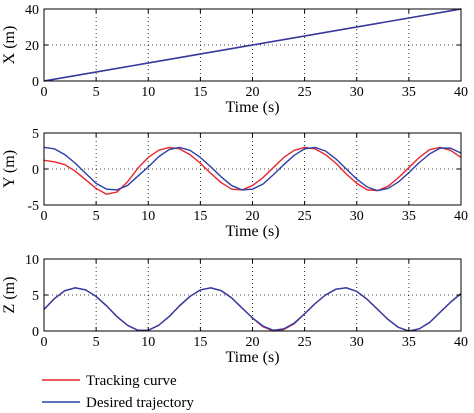  What do you see at coordinates (9, 45) in the screenshot?
I see `y-axis-title: X (m)` at bounding box center [9, 45].